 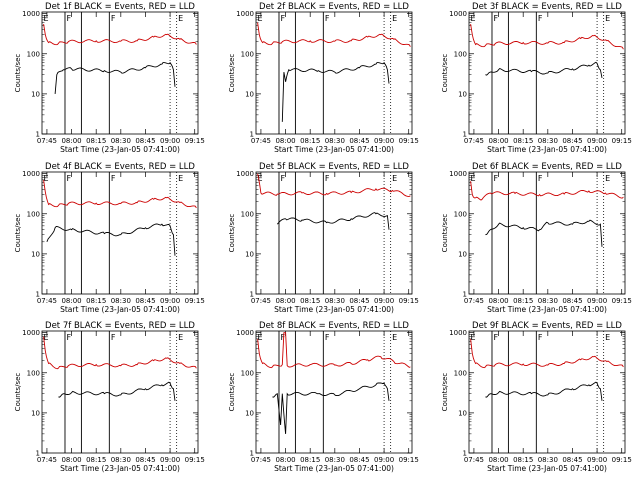 I want to click on panel-title: Det 1f BLACK = Events, RED = LLD, so click(x=120, y=7).